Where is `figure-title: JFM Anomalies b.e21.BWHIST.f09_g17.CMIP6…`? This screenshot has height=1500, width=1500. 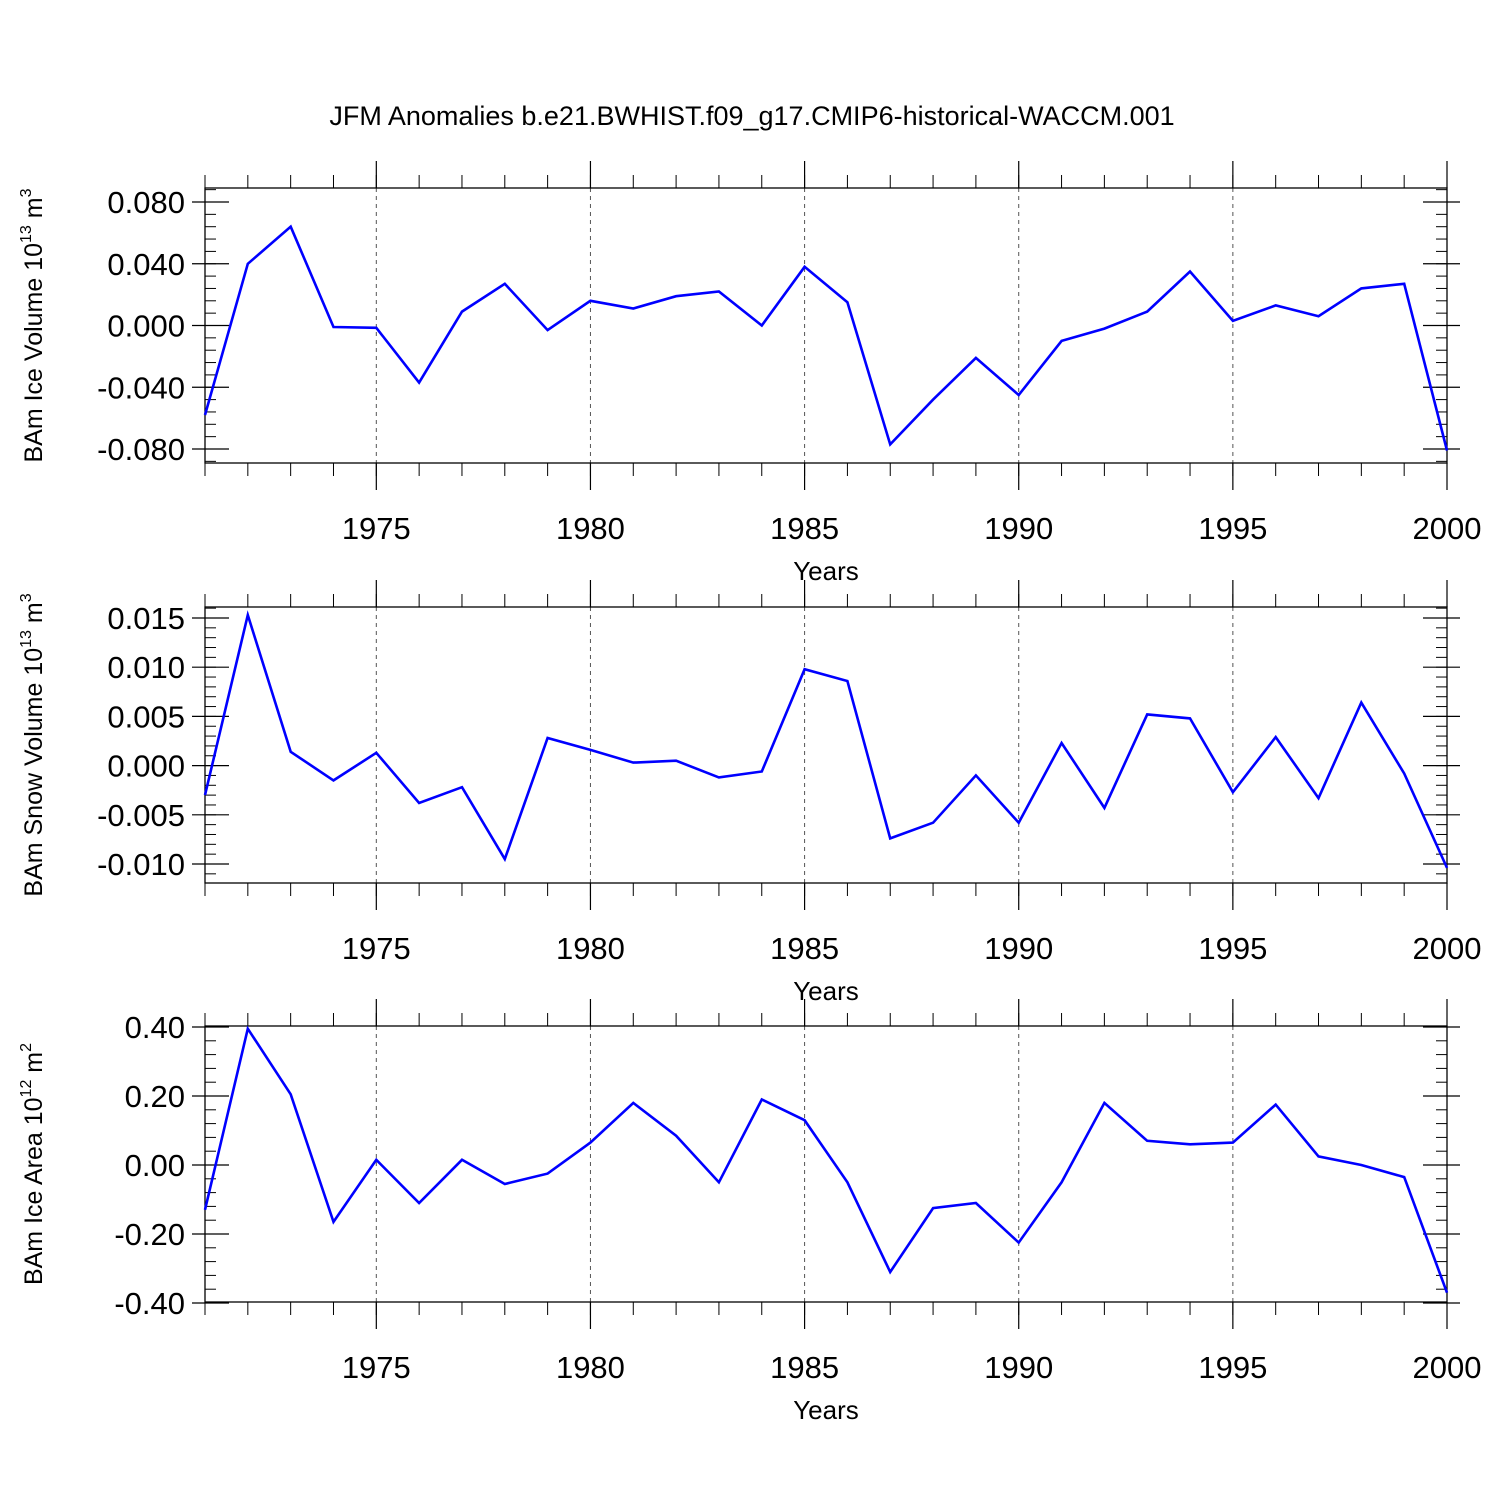 figure-title: JFM Anomalies b.e21.BWHIST.f09_g17.CMIP6… is located at coordinates (751, 116).